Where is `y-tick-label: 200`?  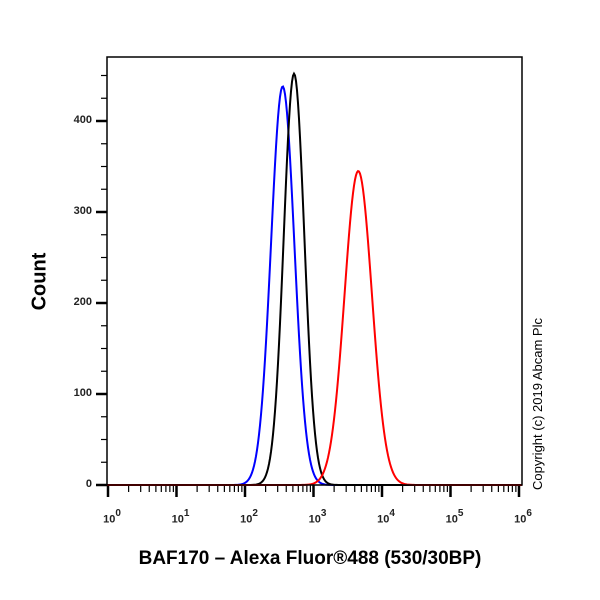
y-tick-label: 200 is located at coordinates (82, 302).